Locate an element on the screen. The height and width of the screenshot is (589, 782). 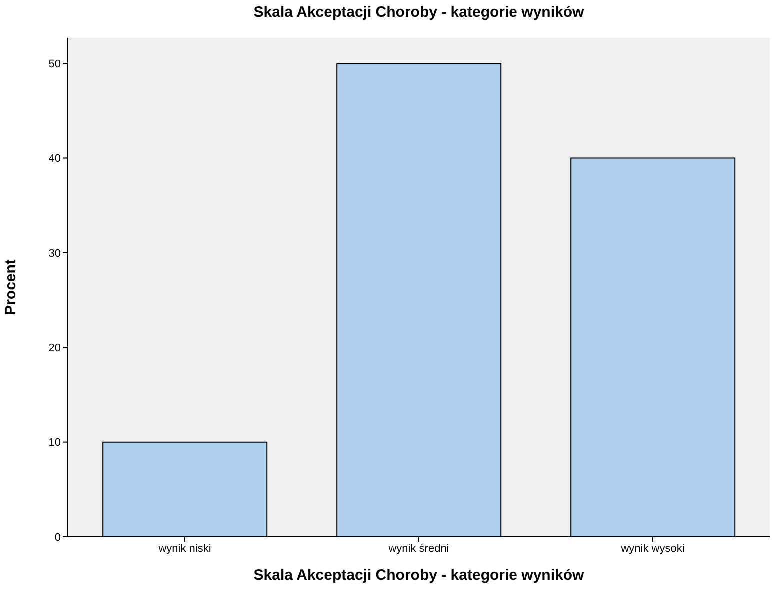
x-tick-label: wynik średni is located at coordinates (419, 548).